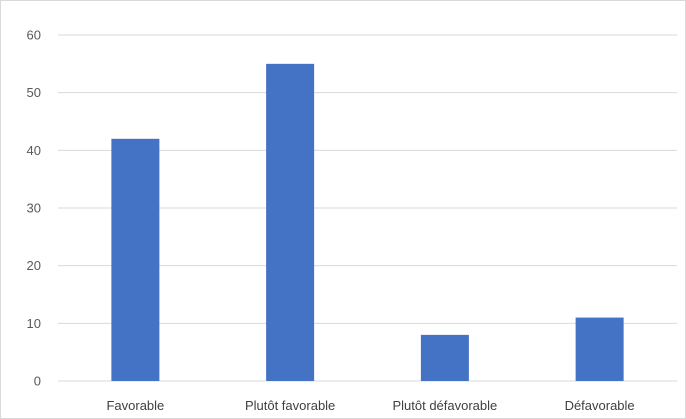  I want to click on y-tick-label-40: 40, so click(34, 150).